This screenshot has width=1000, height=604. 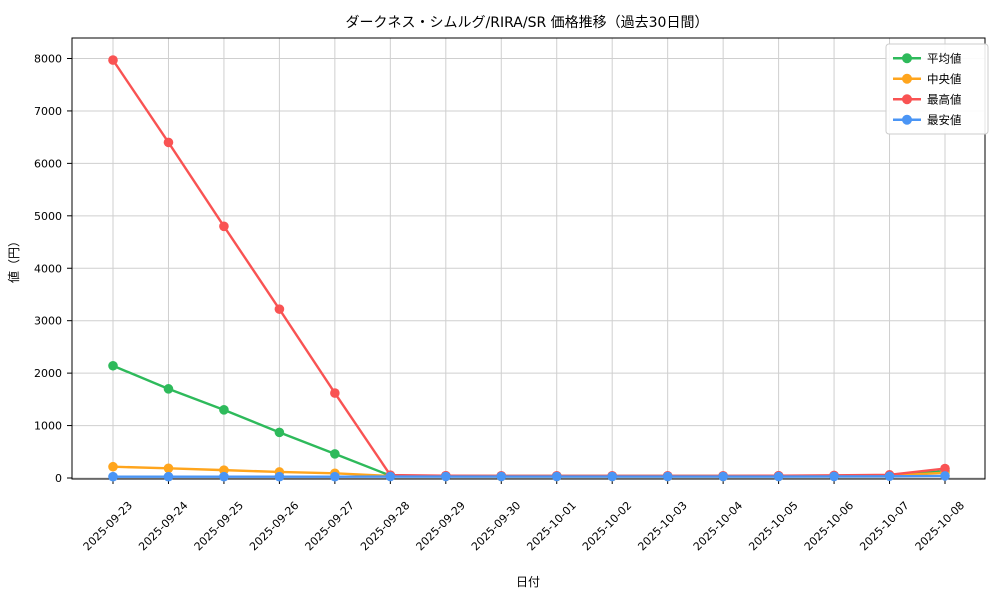 I want to click on y-tick-label: 2000, so click(x=48, y=373).